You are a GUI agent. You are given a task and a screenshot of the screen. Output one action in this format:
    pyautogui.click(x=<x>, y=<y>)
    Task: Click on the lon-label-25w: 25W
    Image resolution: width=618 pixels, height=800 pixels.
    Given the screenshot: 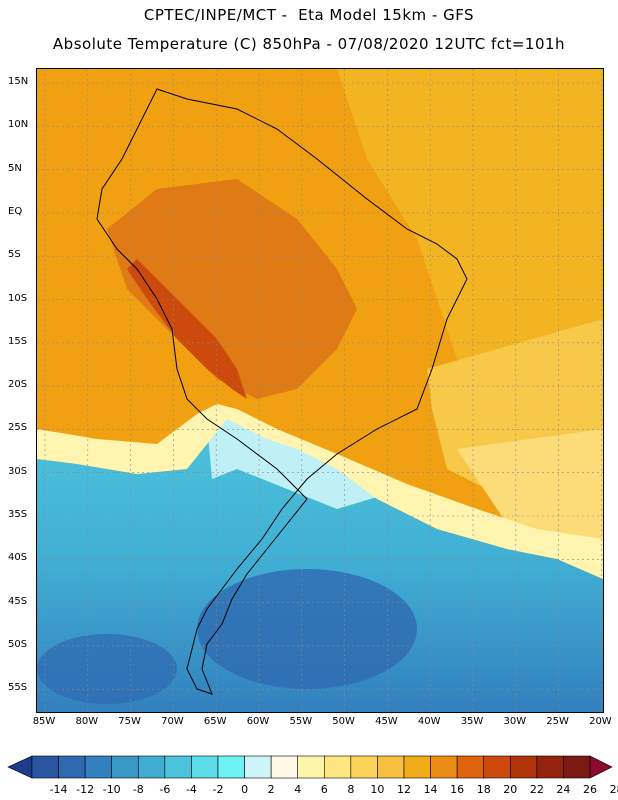 What is the action you would take?
    pyautogui.click(x=557, y=721)
    